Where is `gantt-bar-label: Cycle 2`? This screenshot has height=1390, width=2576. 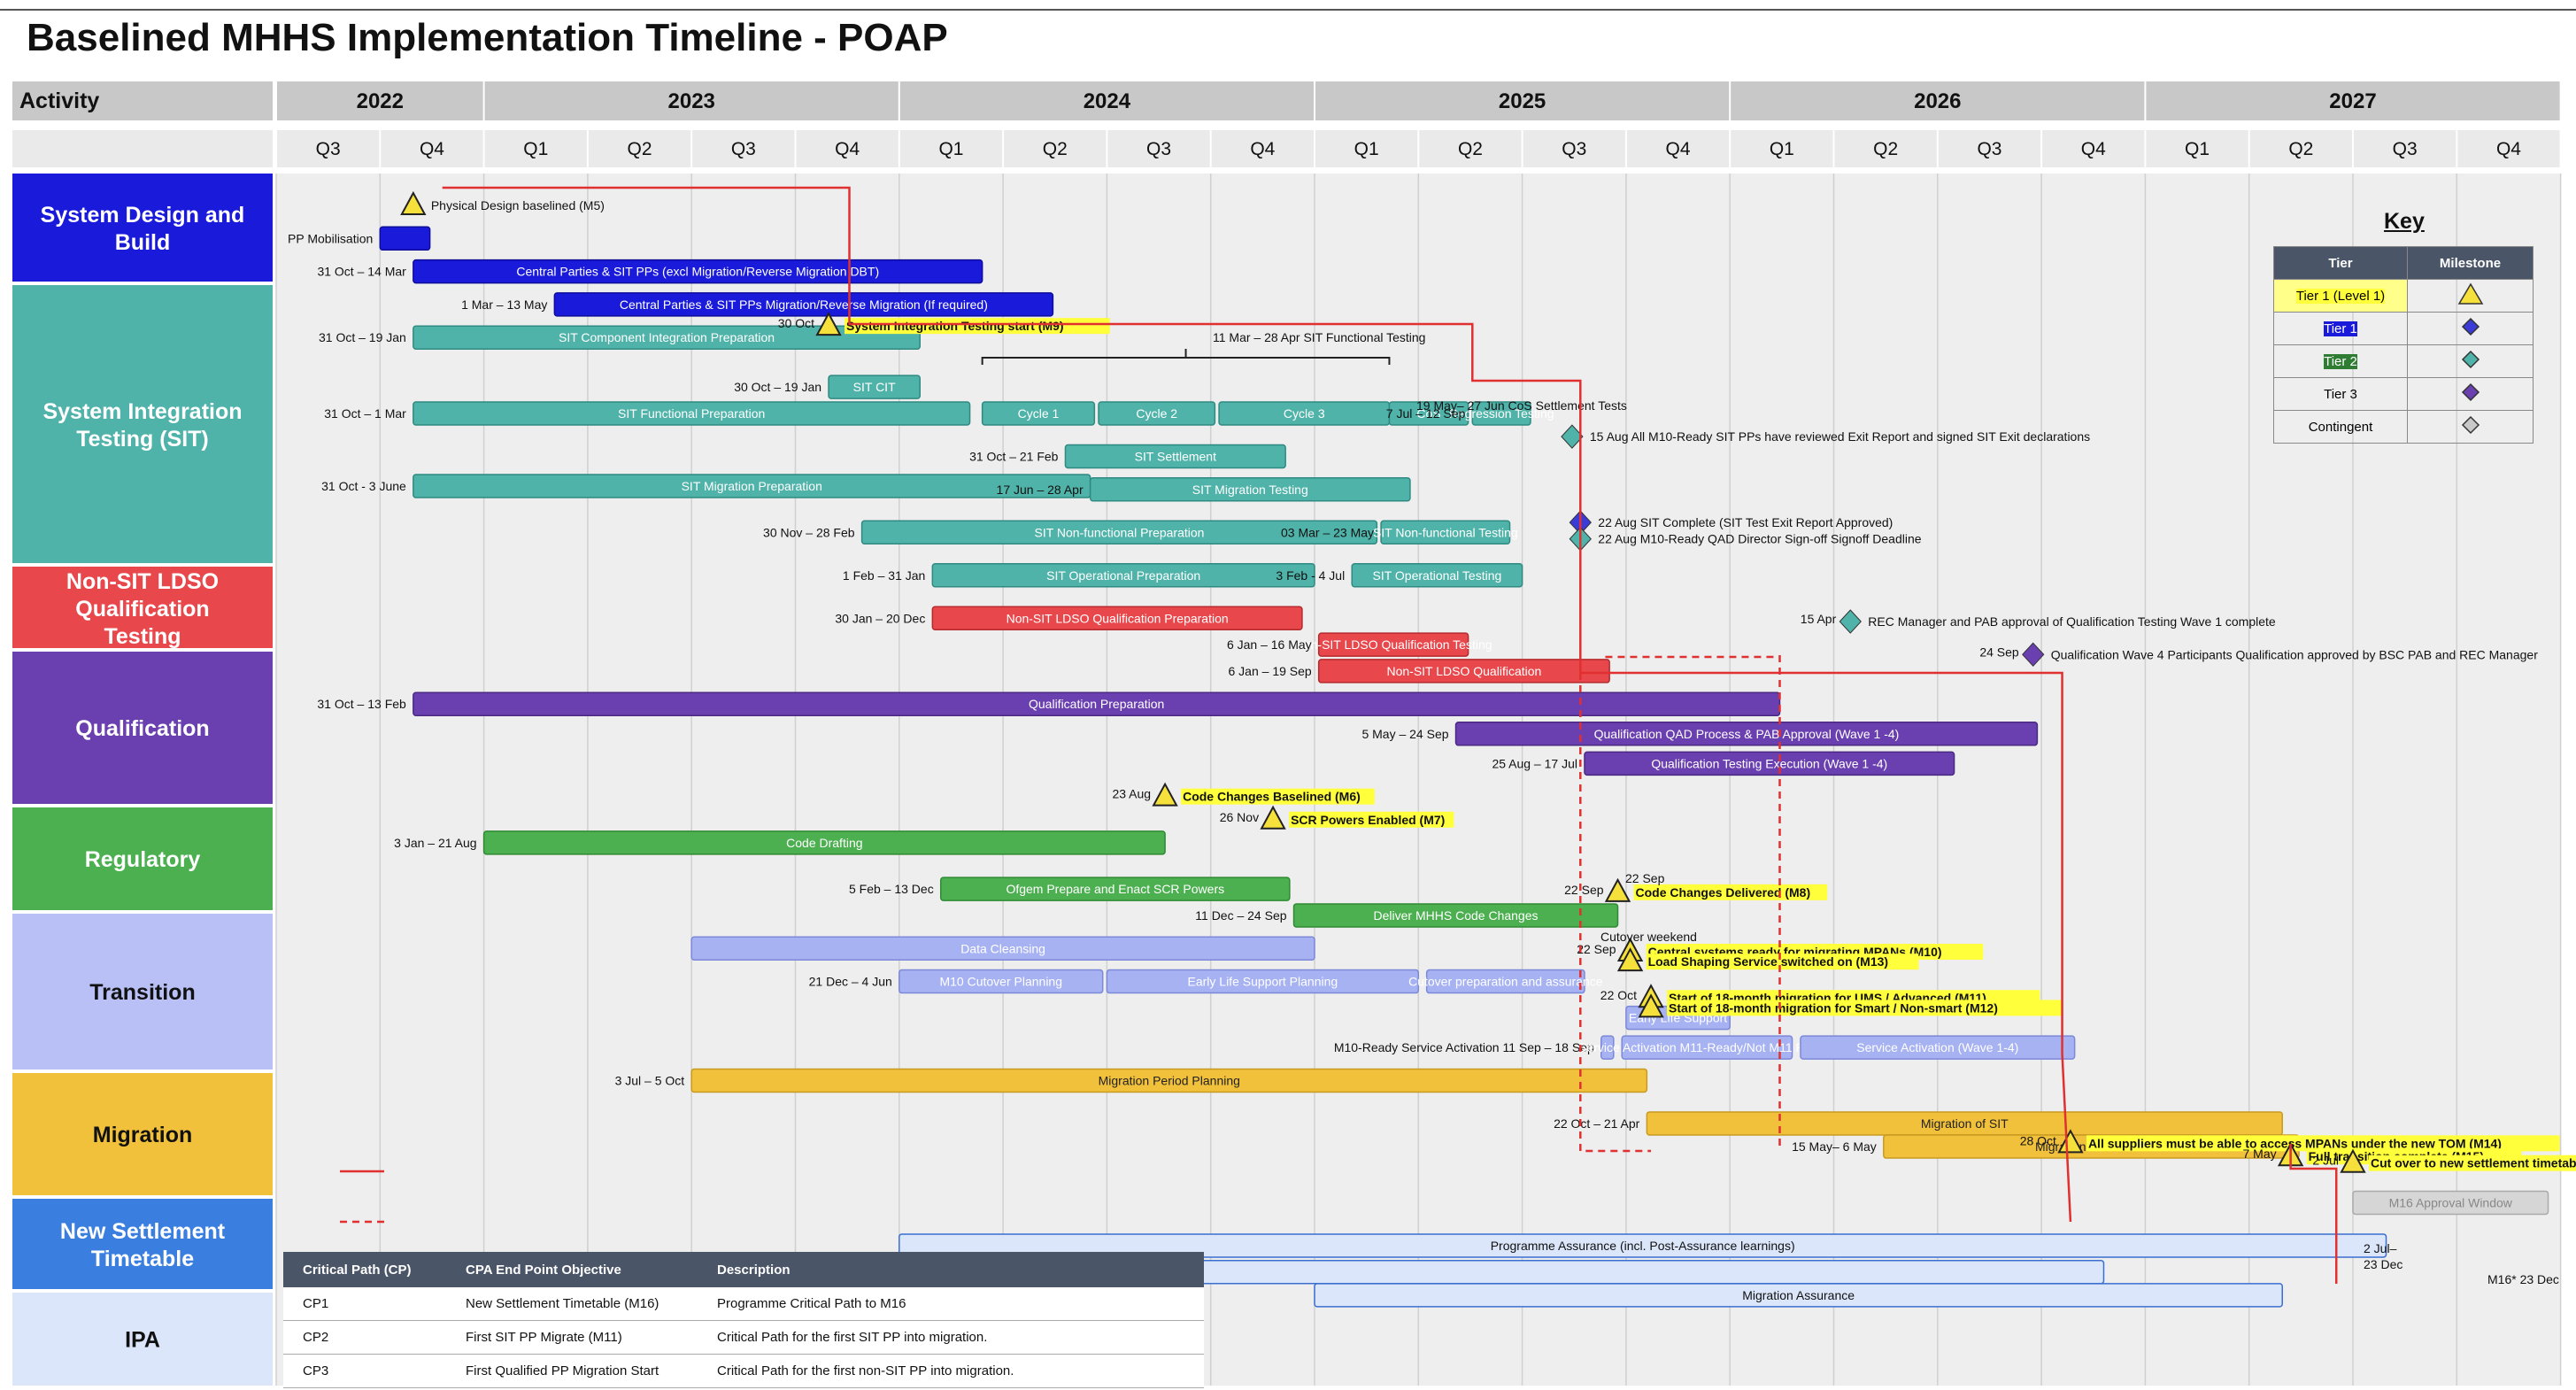
gantt-bar-label: Cycle 2 is located at coordinates (1156, 414).